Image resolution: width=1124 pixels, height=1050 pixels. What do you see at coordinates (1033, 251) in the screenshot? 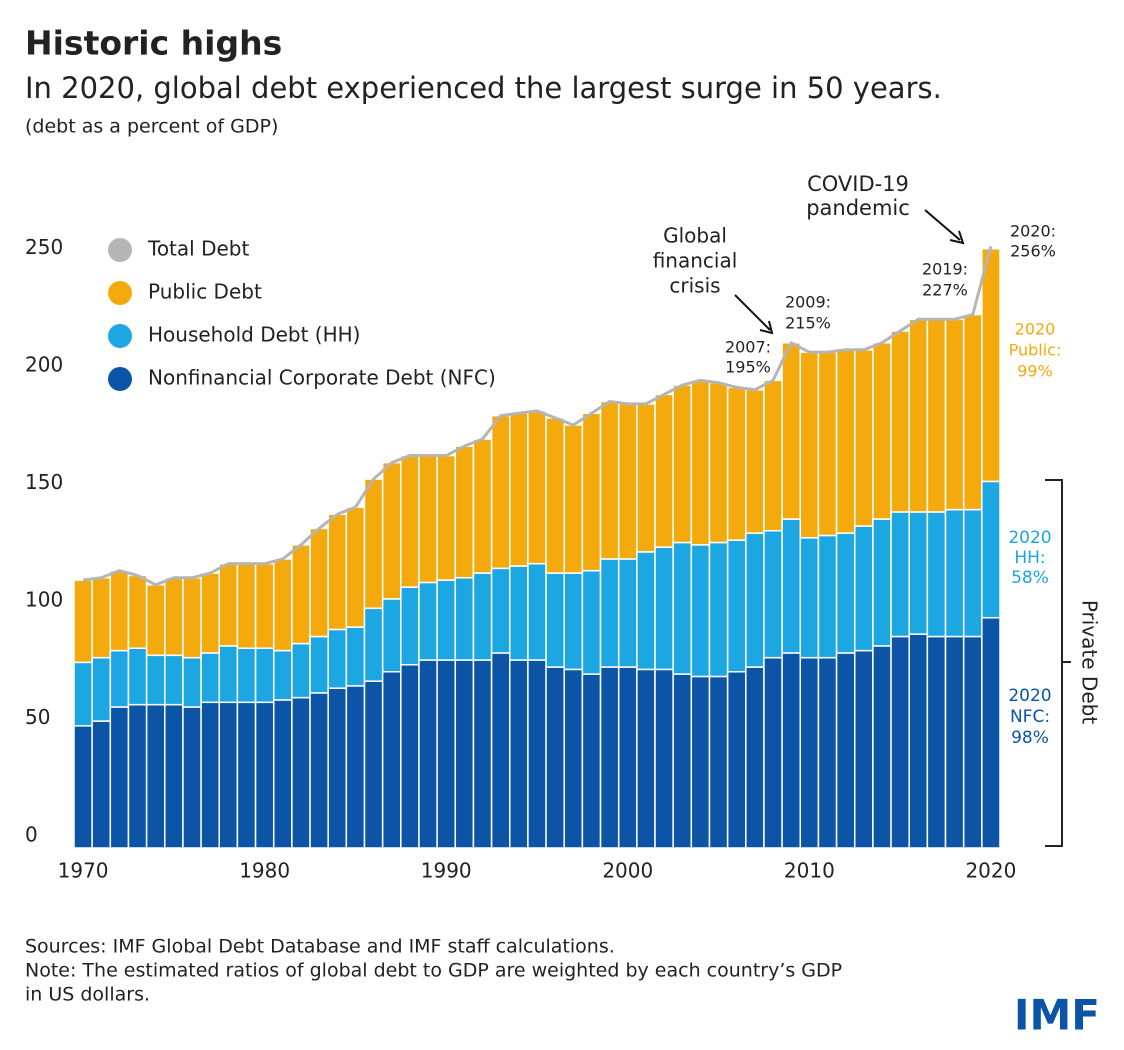
I see `annotation: 256%` at bounding box center [1033, 251].